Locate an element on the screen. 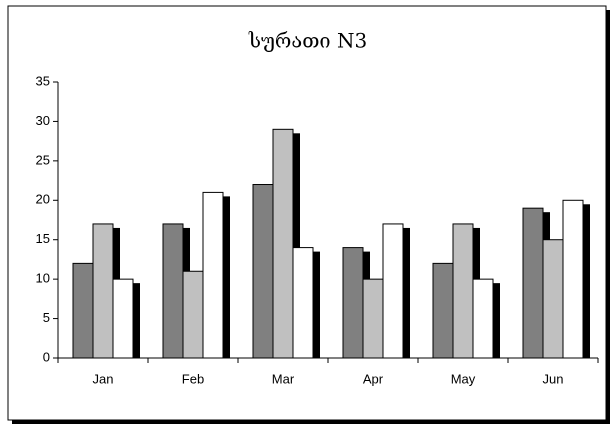  x-tick-label: May is located at coordinates (463, 378).